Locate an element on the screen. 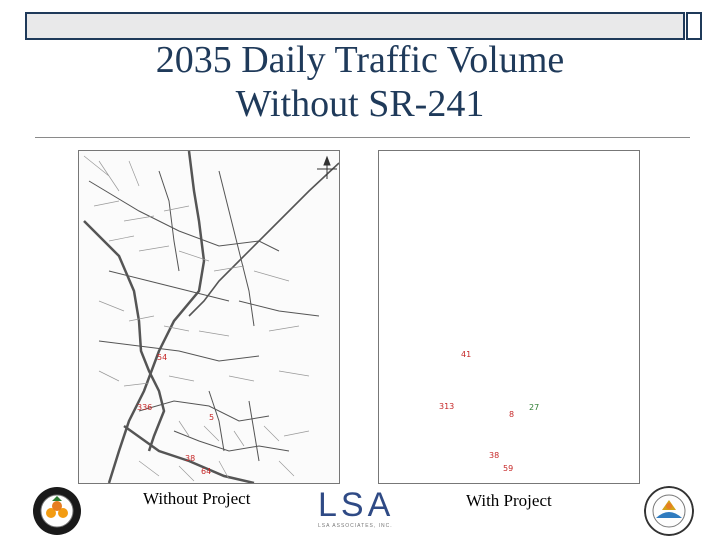  lsa-logo-text: LSA is located at coordinates (356, 505).